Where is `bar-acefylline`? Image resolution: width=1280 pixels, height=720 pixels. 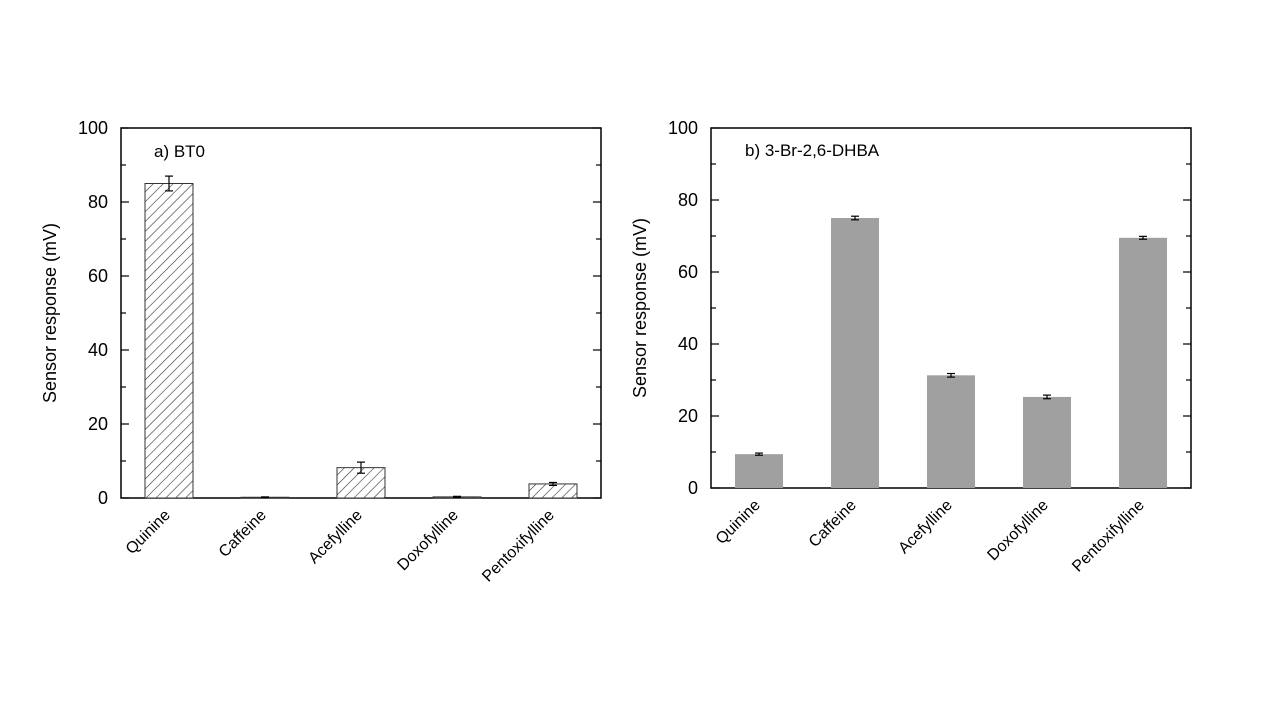 bar-acefylline is located at coordinates (951, 431).